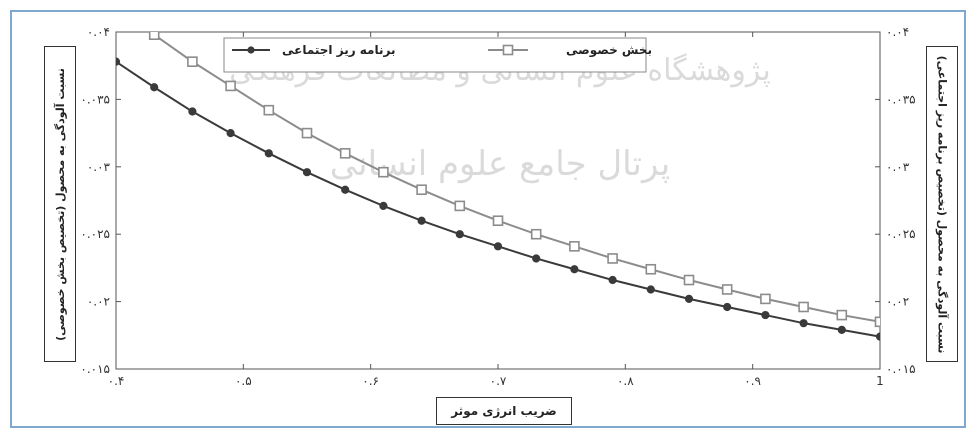 The height and width of the screenshot is (432, 971). Describe the element at coordinates (95, 234) in the screenshot. I see `y-tick-label-left: ۰.۰۲۵` at that location.